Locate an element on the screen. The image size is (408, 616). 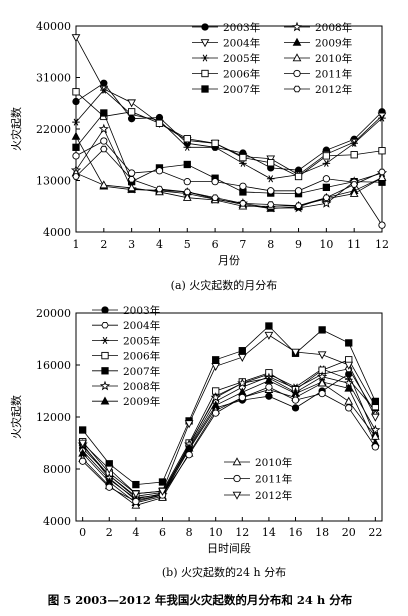
x-tick-label: 16 is located at coordinates (296, 532).